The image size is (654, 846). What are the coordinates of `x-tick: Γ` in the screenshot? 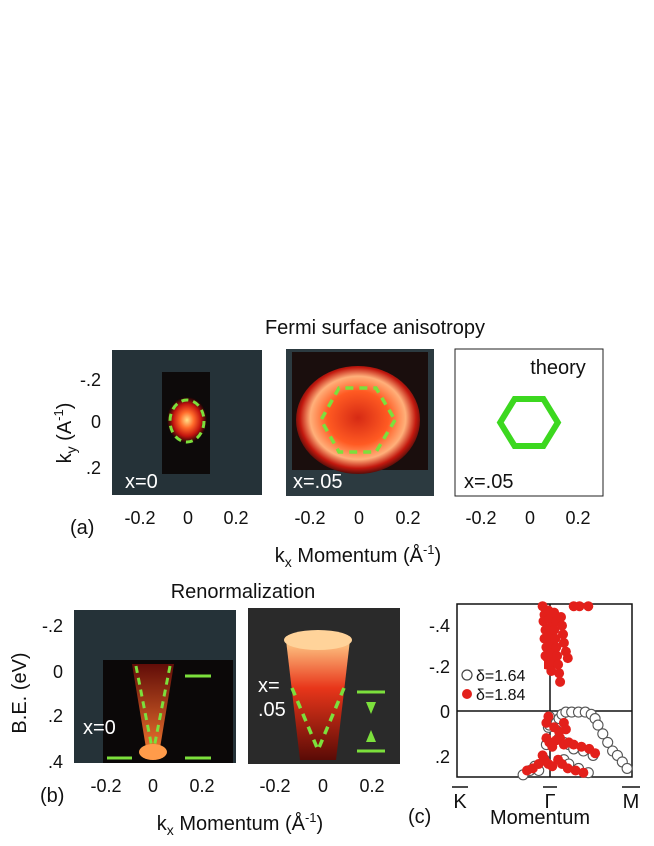 It's located at (549, 802).